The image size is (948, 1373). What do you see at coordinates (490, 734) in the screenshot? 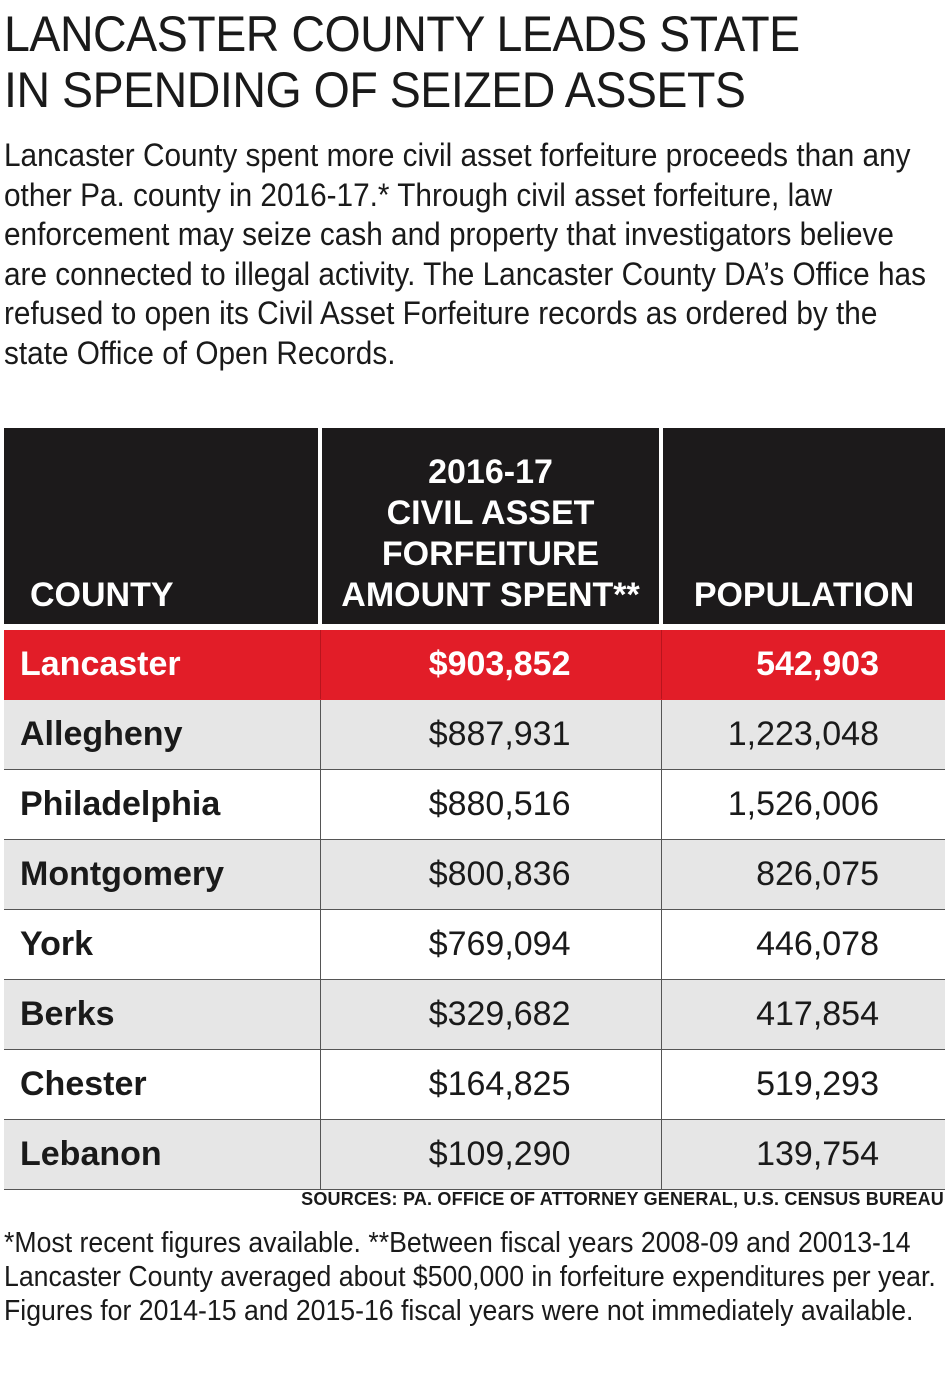
I see `amount-cell: $887,931` at bounding box center [490, 734].